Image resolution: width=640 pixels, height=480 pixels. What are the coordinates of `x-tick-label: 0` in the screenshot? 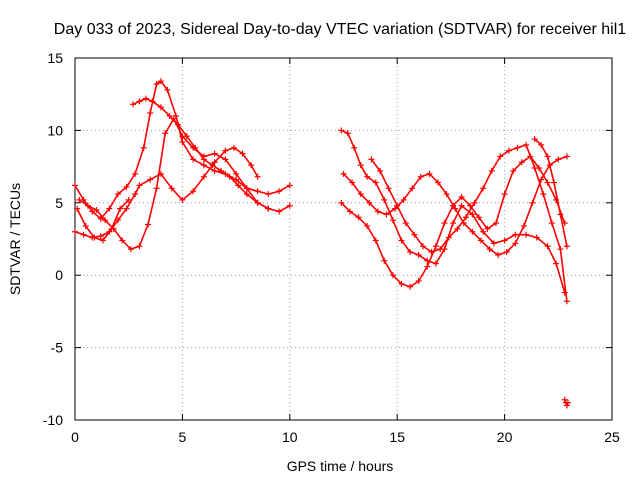 It's located at (75, 437).